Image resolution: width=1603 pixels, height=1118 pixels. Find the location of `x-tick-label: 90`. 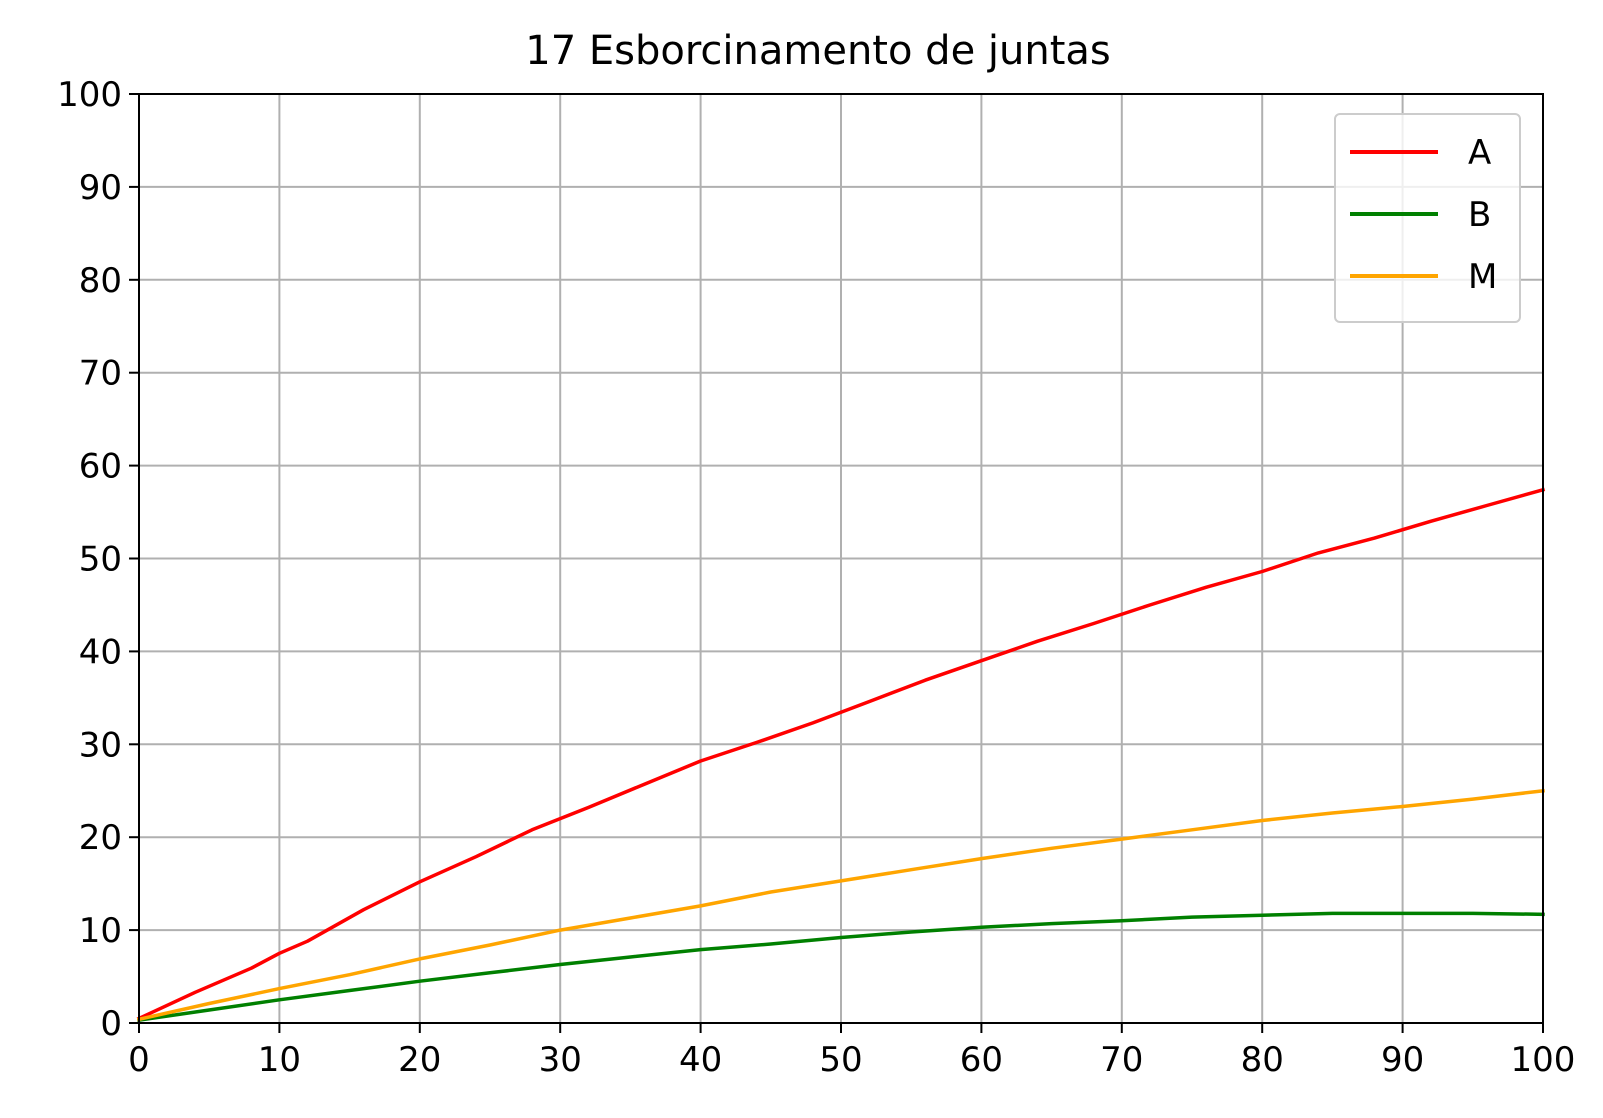

x-tick-label: 90 is located at coordinates (1402, 1060).